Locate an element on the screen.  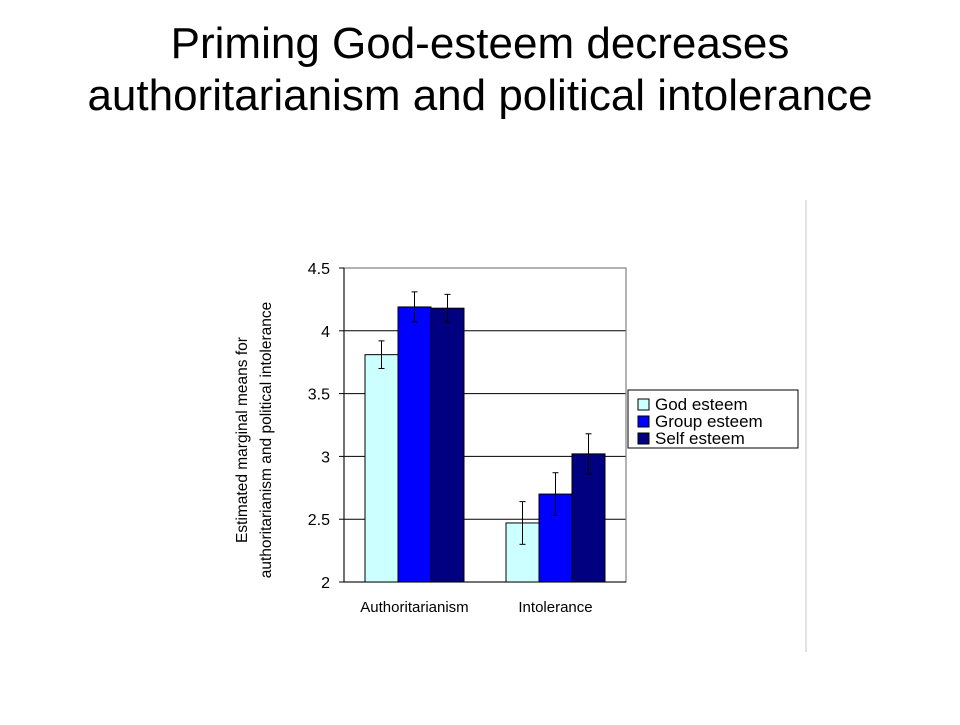
y-axis-label: Estimated marginal means for is located at coordinates (242, 440).